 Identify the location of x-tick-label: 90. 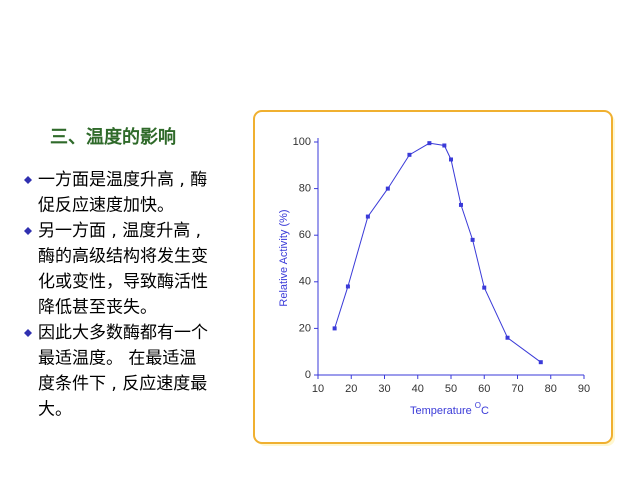
(584, 389).